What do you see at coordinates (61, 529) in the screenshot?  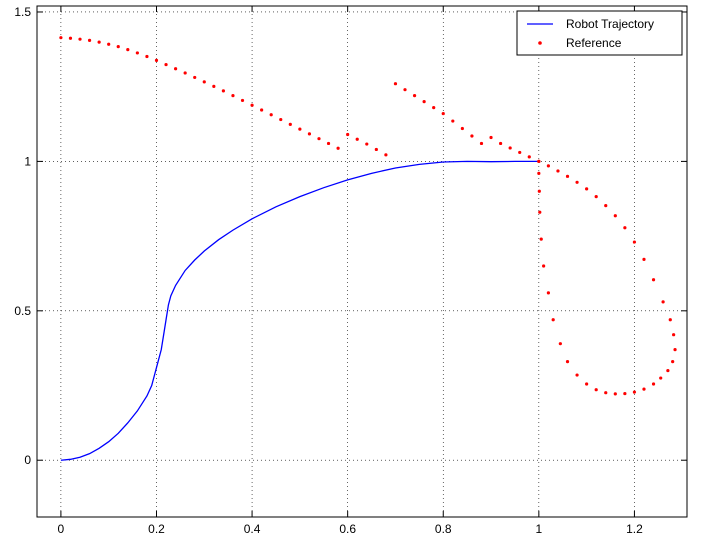 I see `x-tick-label: 0` at bounding box center [61, 529].